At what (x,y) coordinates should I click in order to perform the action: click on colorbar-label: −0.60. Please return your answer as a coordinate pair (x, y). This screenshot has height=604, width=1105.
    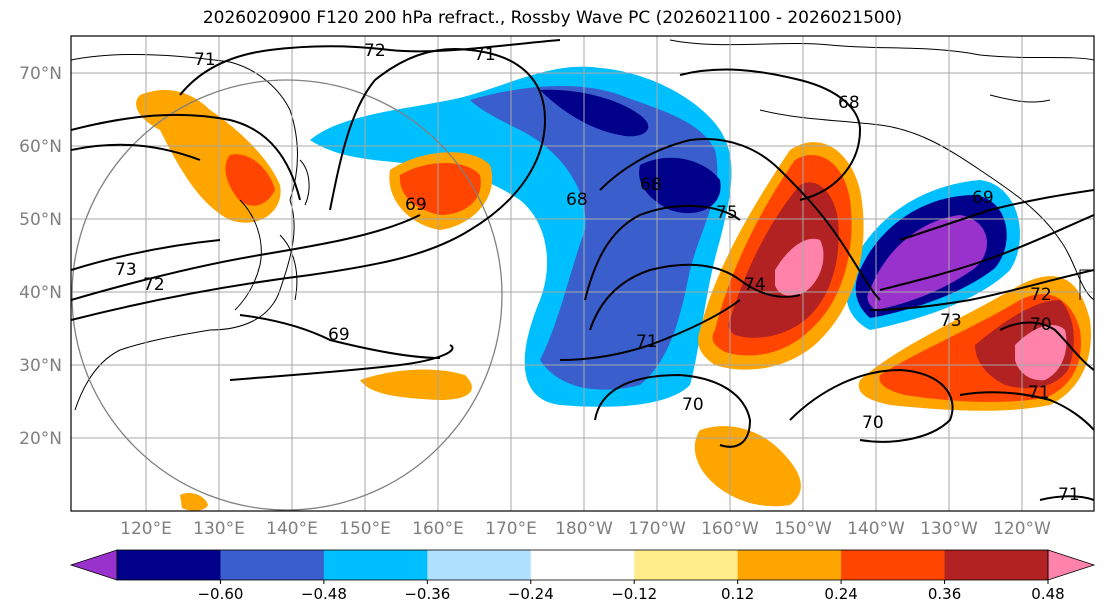
    Looking at the image, I should click on (220, 594).